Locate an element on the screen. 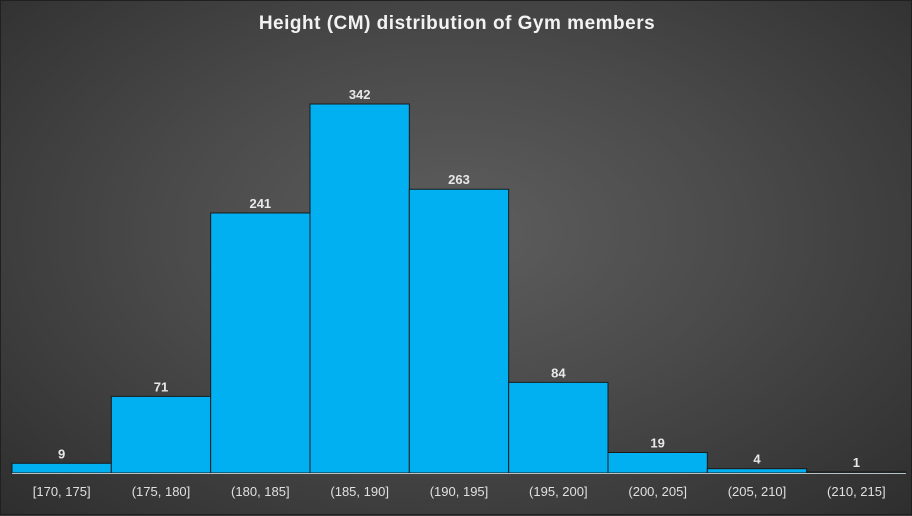 The image size is (912, 516). x-tick-label-1: (175, 180] is located at coordinates (161, 491).